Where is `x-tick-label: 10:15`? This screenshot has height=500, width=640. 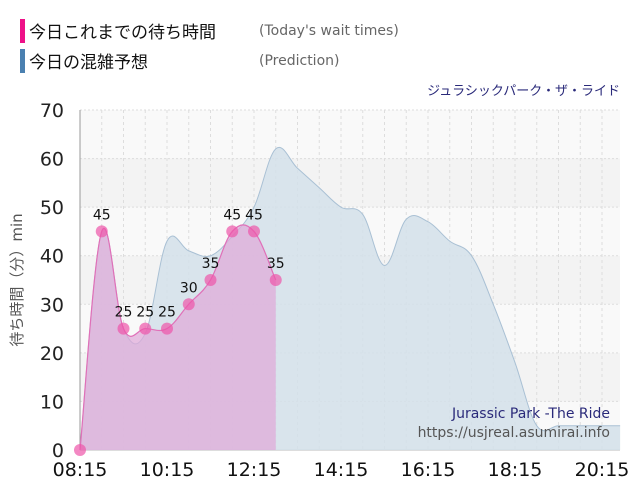
x-tick-label: 10:15 is located at coordinates (167, 470).